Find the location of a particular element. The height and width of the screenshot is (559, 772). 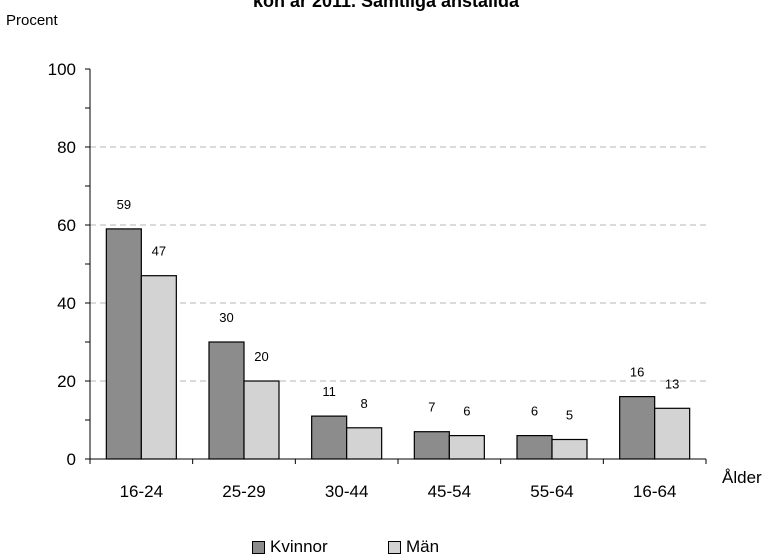

data-label: 59 is located at coordinates (124, 204).